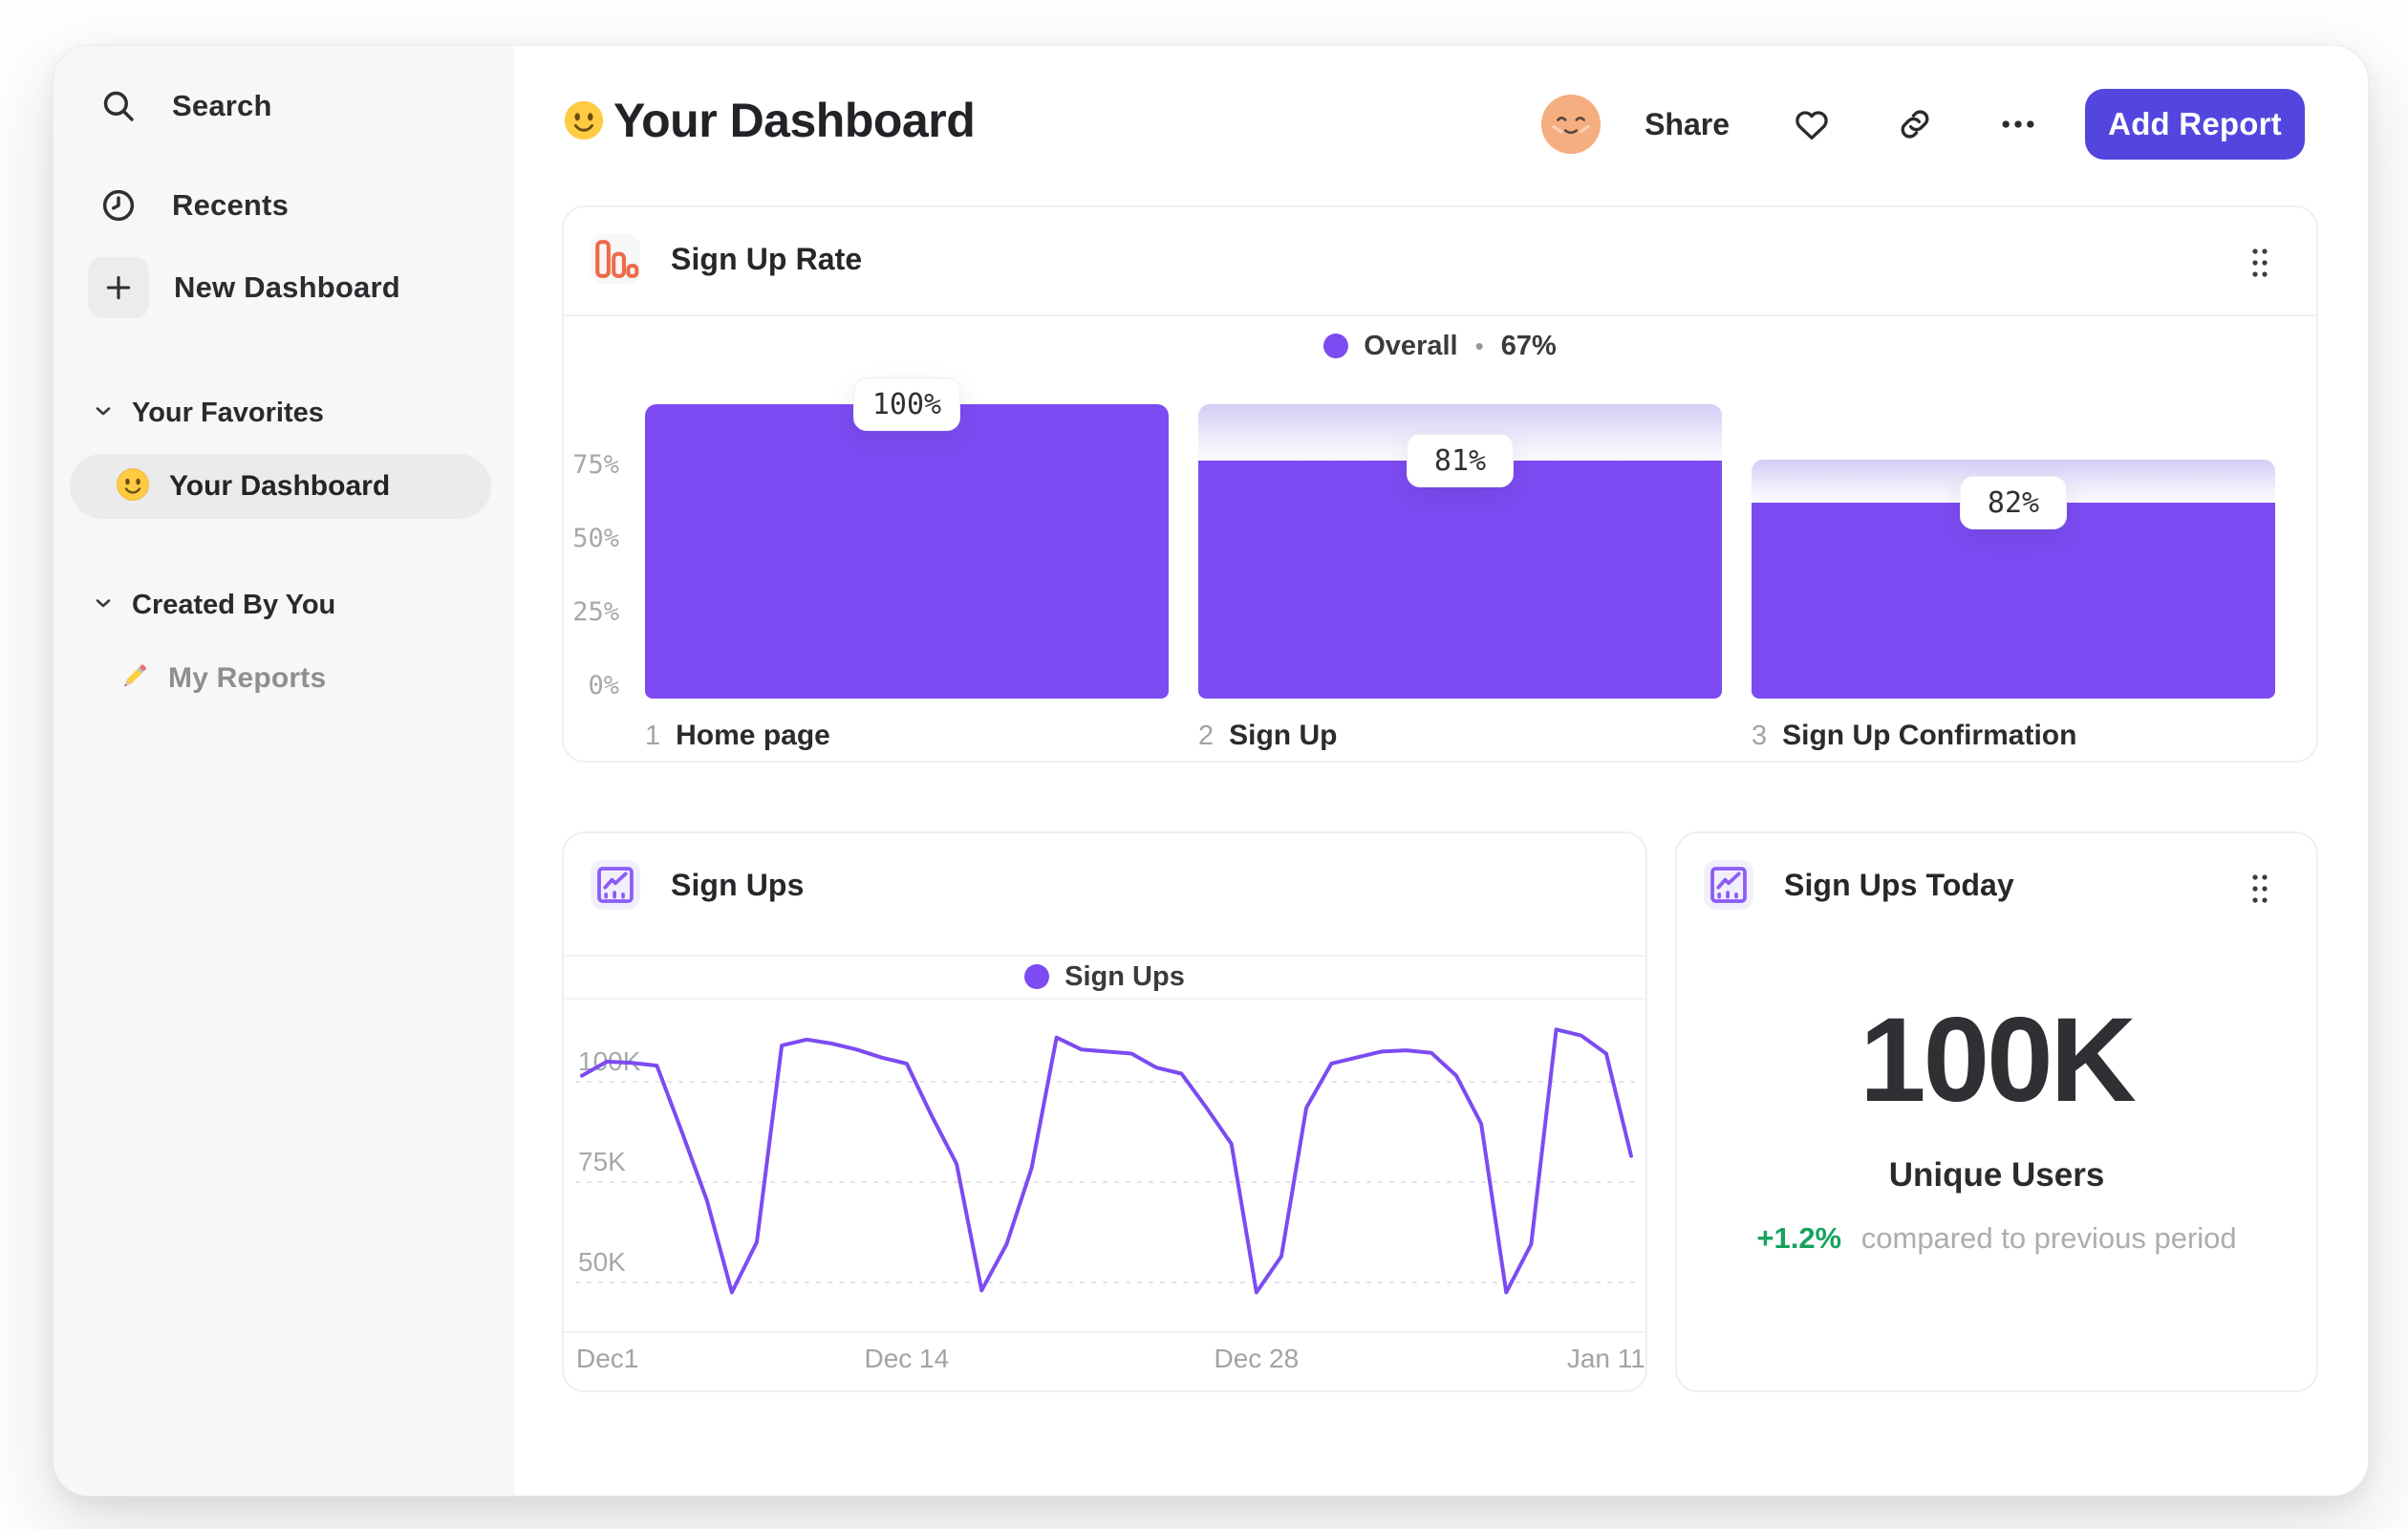 This screenshot has width=2408, height=1529. I want to click on funnel-value-badge: 81%, so click(1460, 460).